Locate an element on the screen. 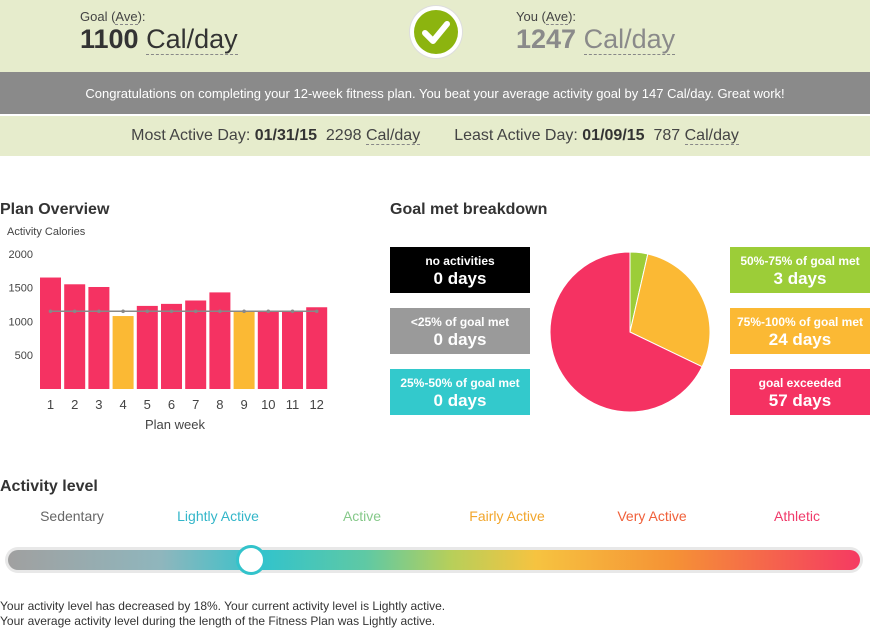 The width and height of the screenshot is (893, 635). x-tick-label: 2 is located at coordinates (74, 404).